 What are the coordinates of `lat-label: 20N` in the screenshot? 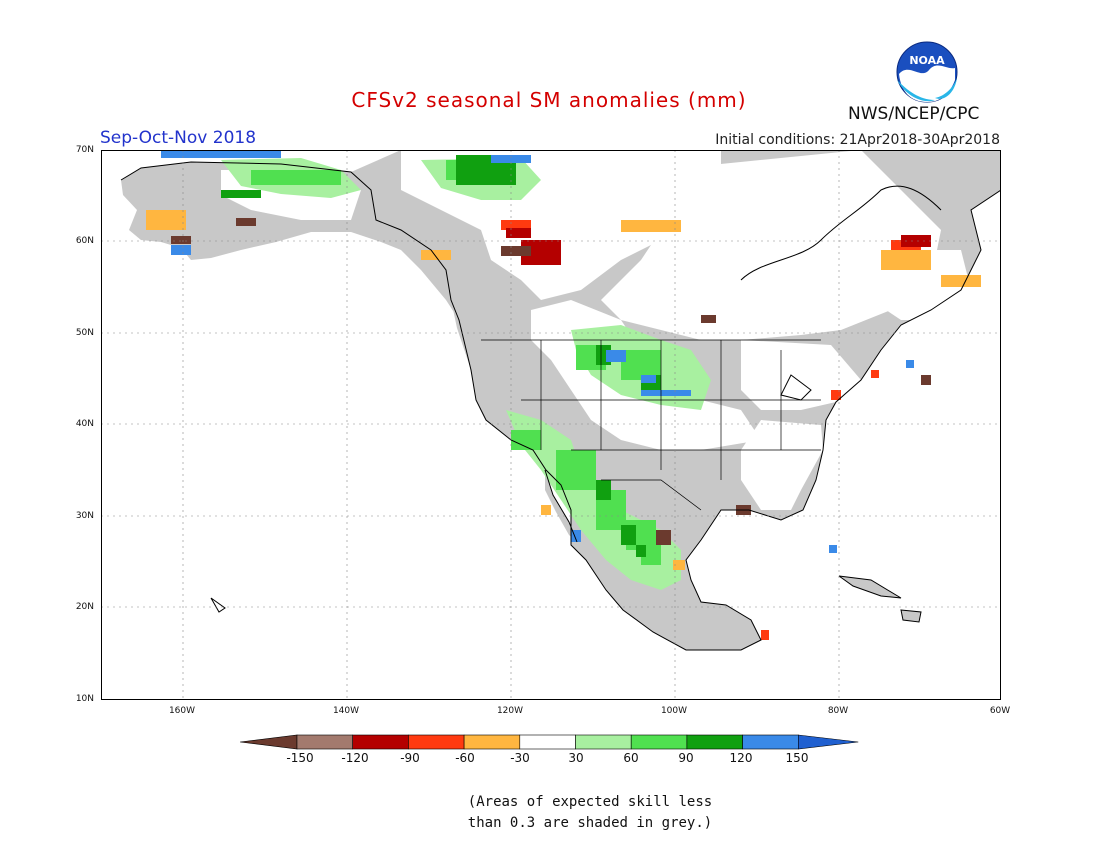 It's located at (84, 607).